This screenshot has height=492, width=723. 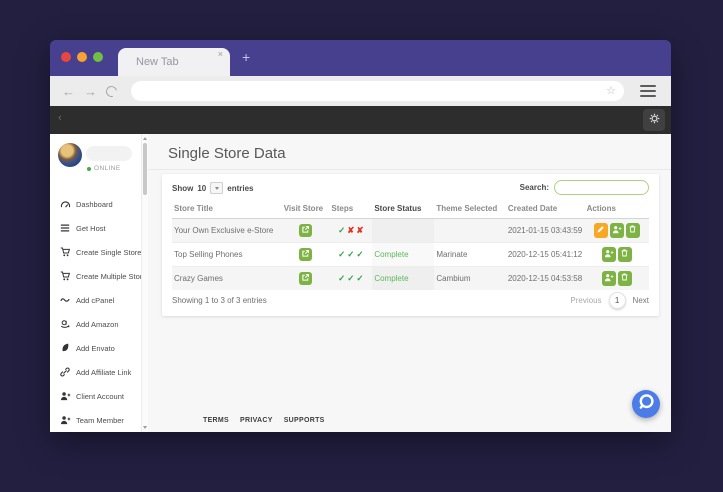 I want to click on scroll-down-icon, so click(x=145, y=427).